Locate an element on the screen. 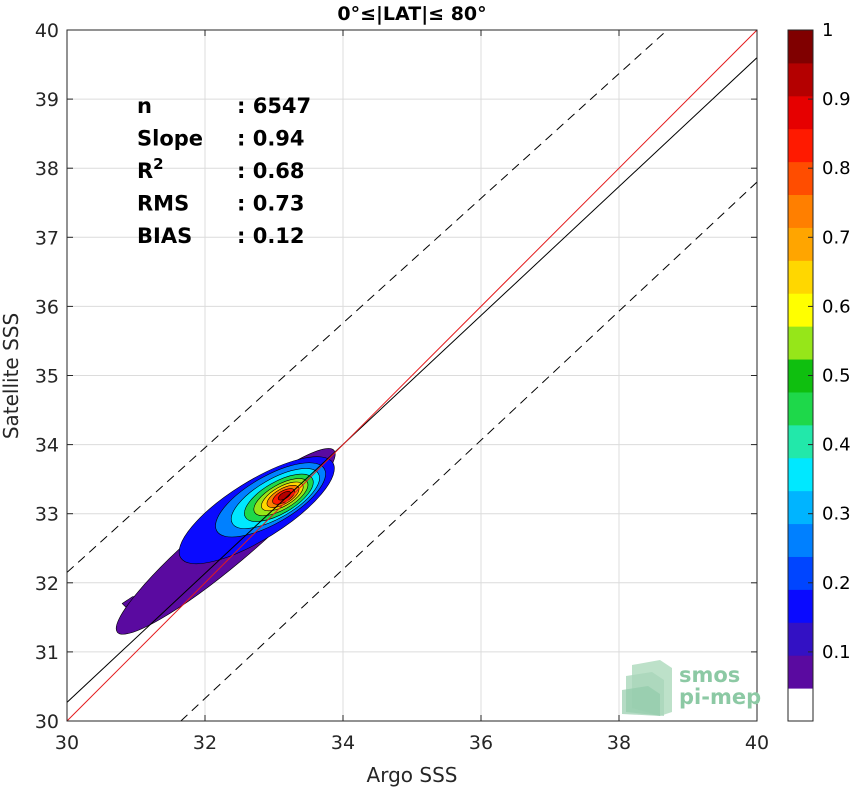 The width and height of the screenshot is (855, 788). stat-value: : 0.94 is located at coordinates (271, 139).